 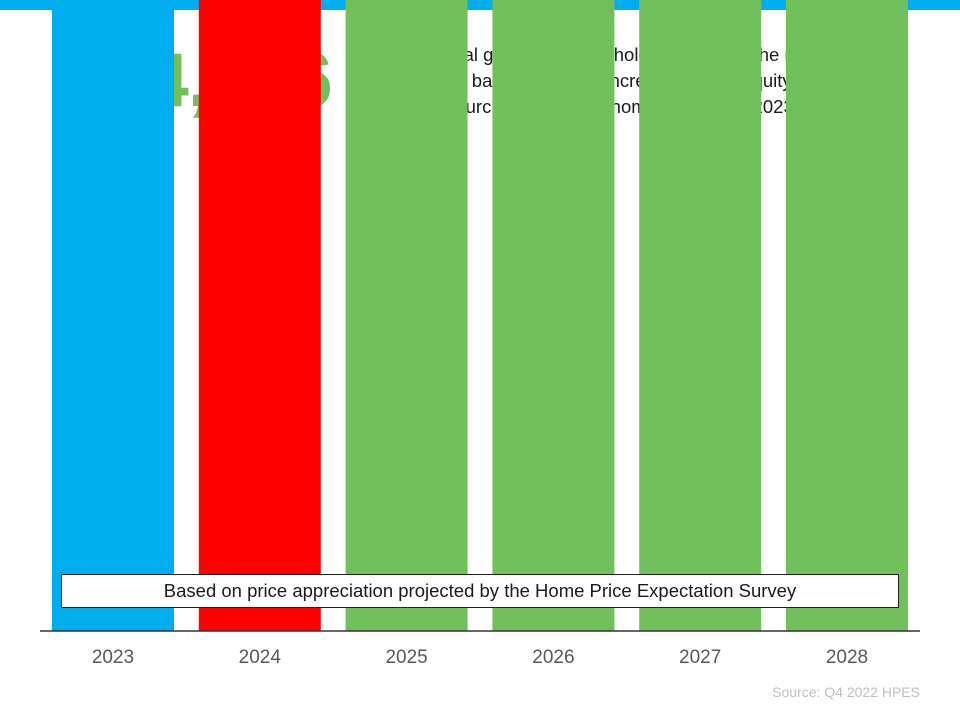 I want to click on bar-2028, so click(x=847, y=315).